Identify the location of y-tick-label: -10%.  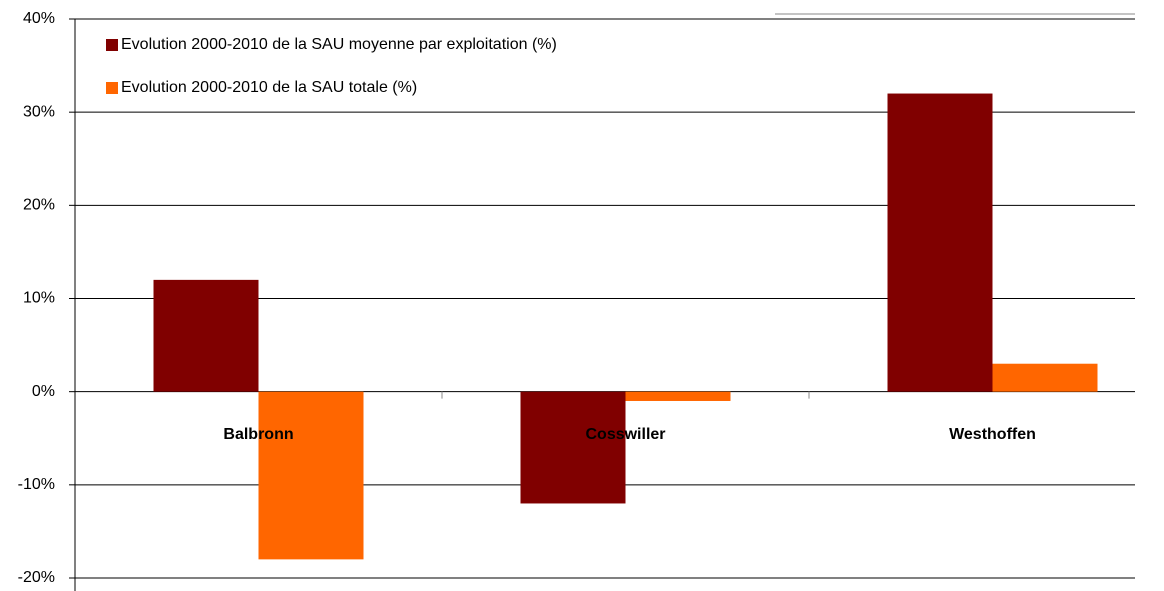
(36, 484).